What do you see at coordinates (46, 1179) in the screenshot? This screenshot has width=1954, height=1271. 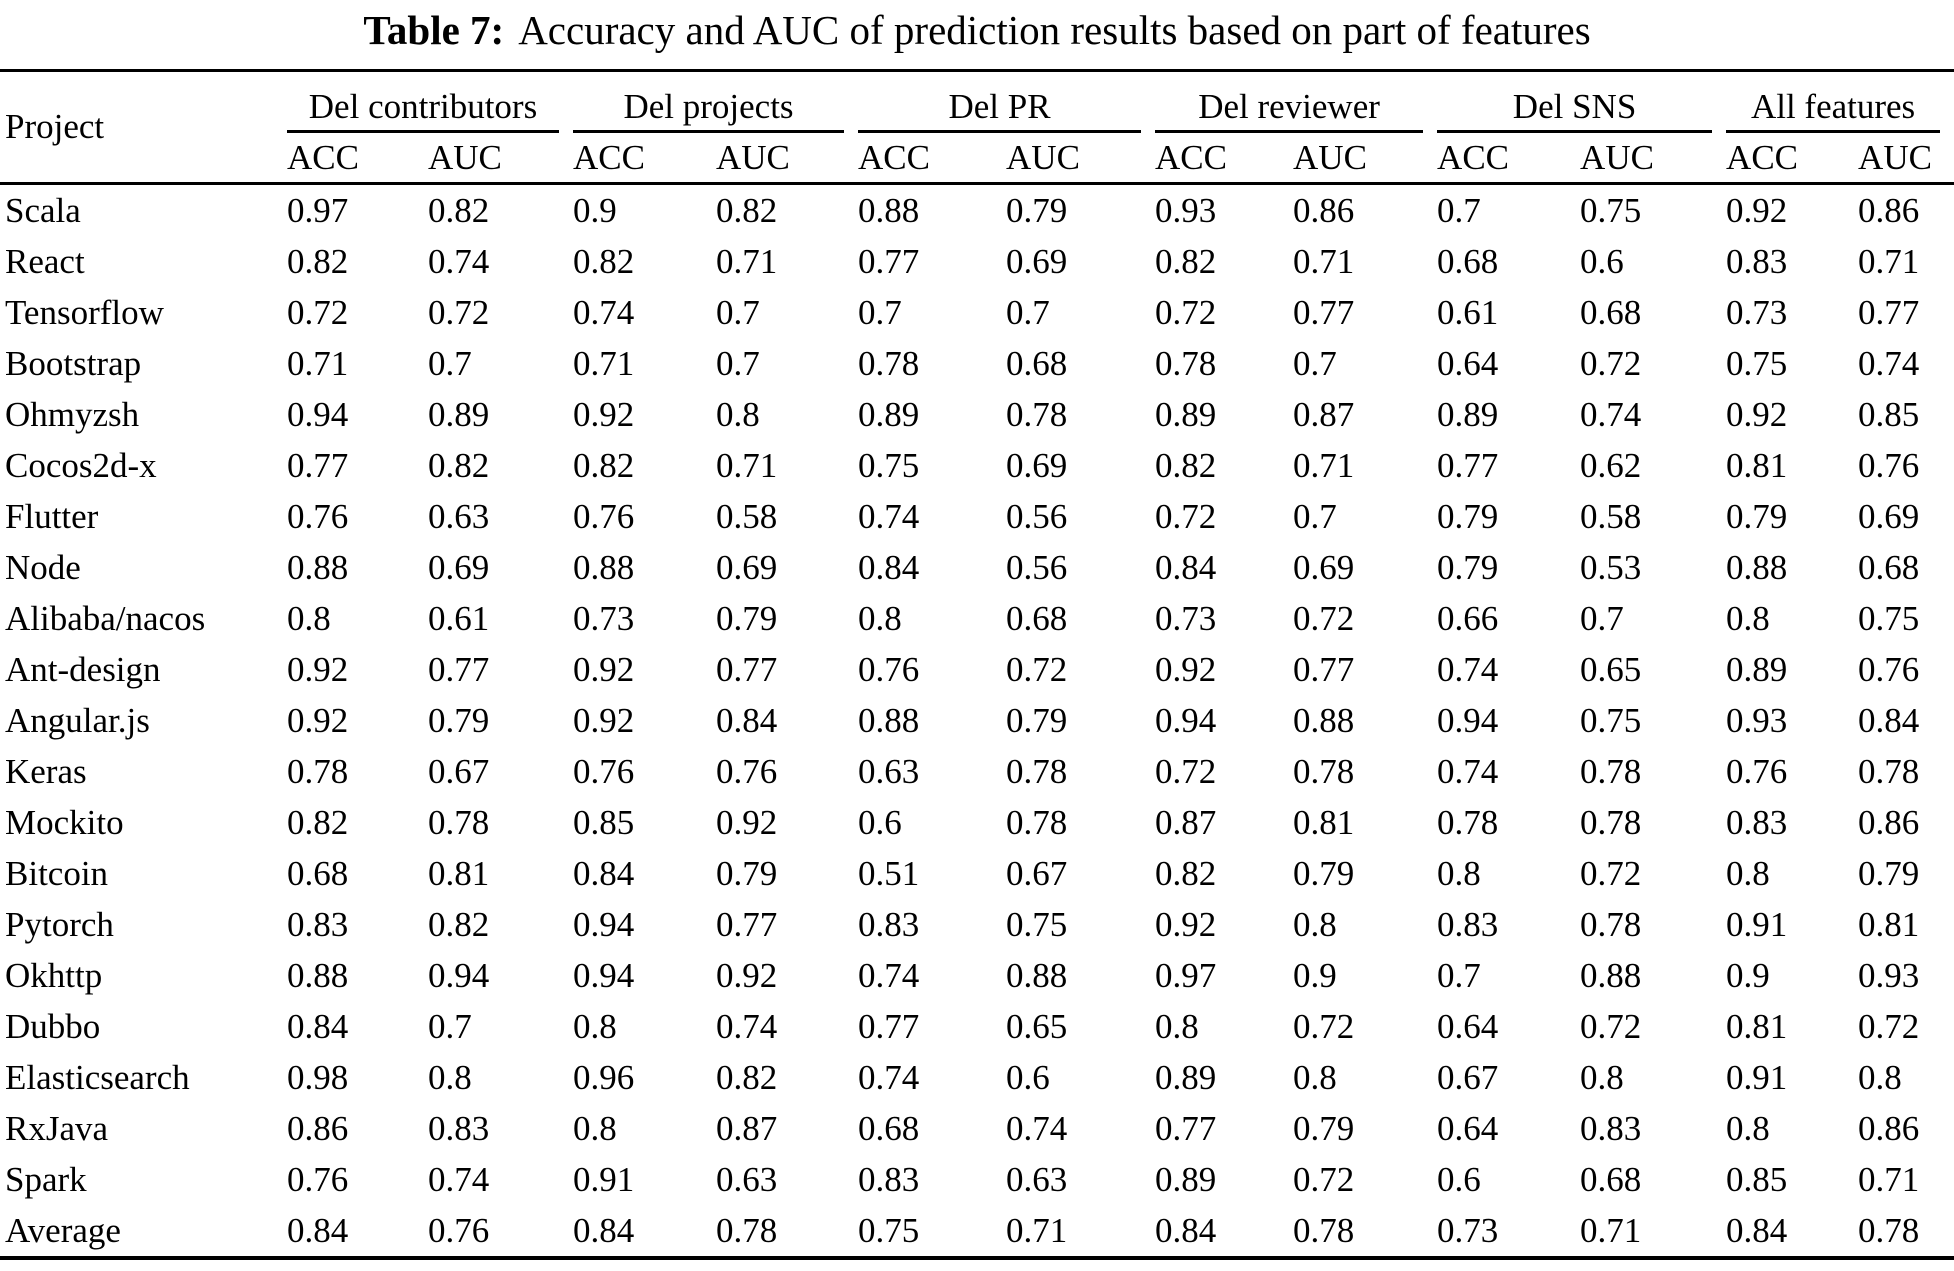 I see `project-cell: Spark` at bounding box center [46, 1179].